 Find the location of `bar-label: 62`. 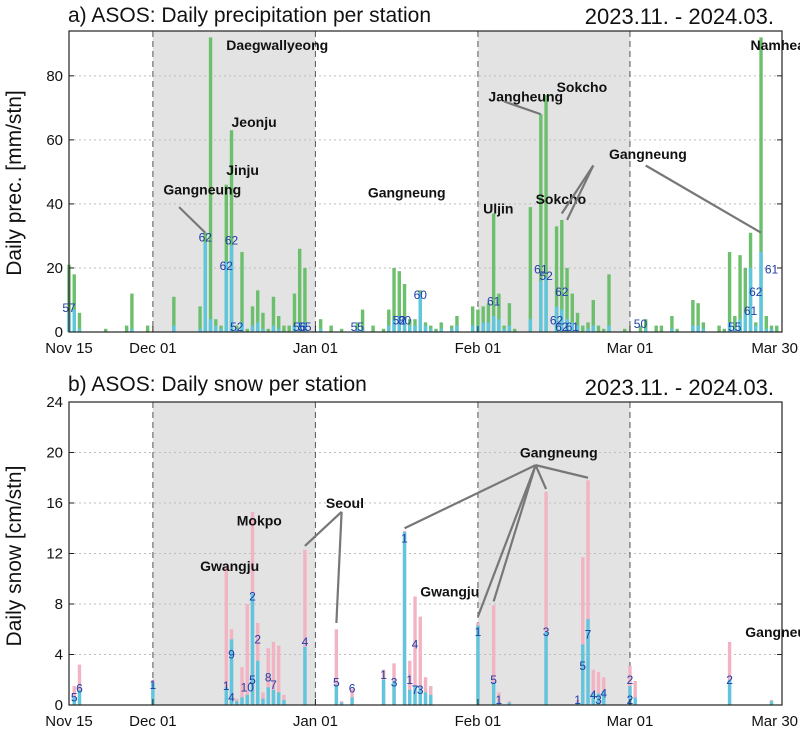

bar-label: 62 is located at coordinates (206, 237).